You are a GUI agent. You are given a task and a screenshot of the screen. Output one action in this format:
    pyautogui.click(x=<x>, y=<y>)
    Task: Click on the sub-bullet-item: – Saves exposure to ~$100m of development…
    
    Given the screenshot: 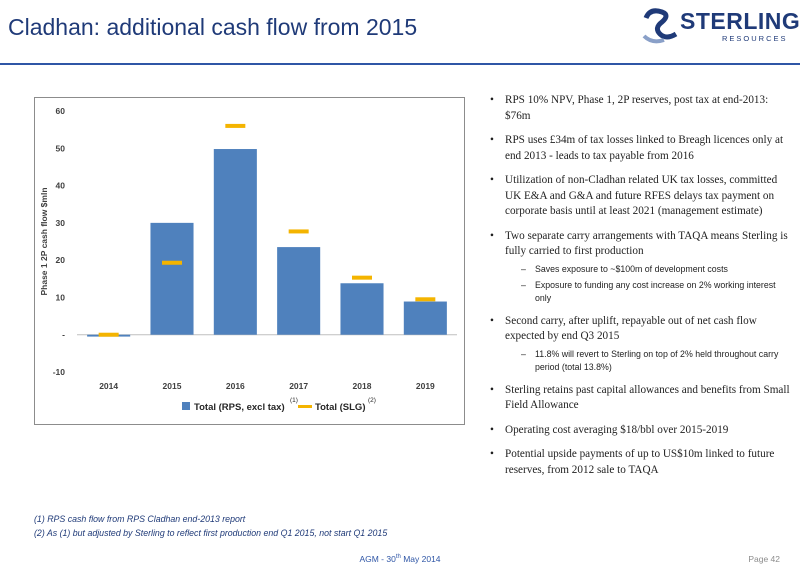 What is the action you would take?
    pyautogui.click(x=648, y=269)
    